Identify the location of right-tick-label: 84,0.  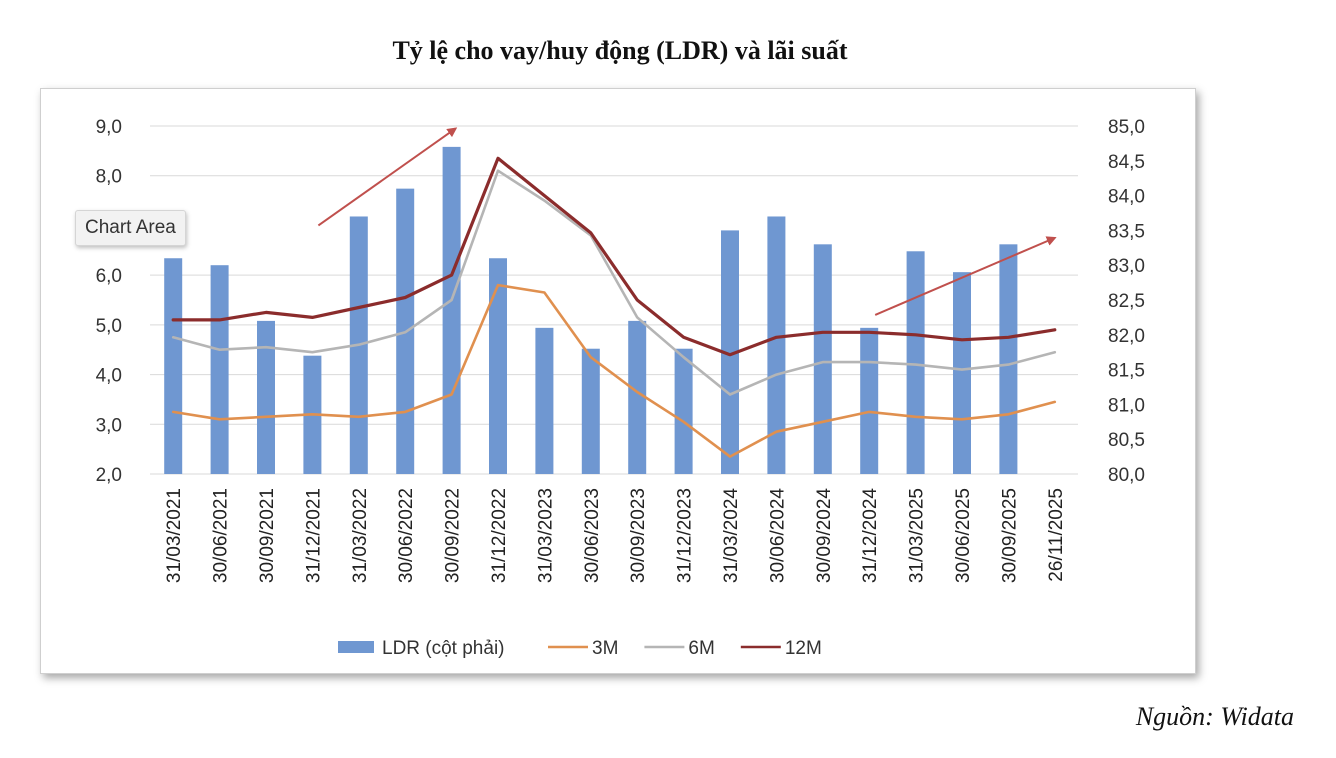
(1126, 197).